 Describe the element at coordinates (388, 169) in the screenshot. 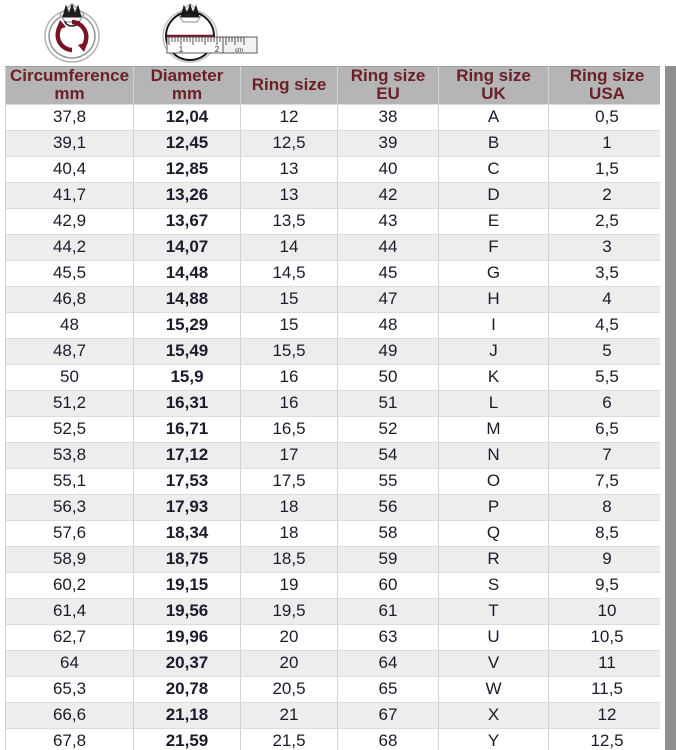

I see `cell-ring-size-eu: 40` at that location.